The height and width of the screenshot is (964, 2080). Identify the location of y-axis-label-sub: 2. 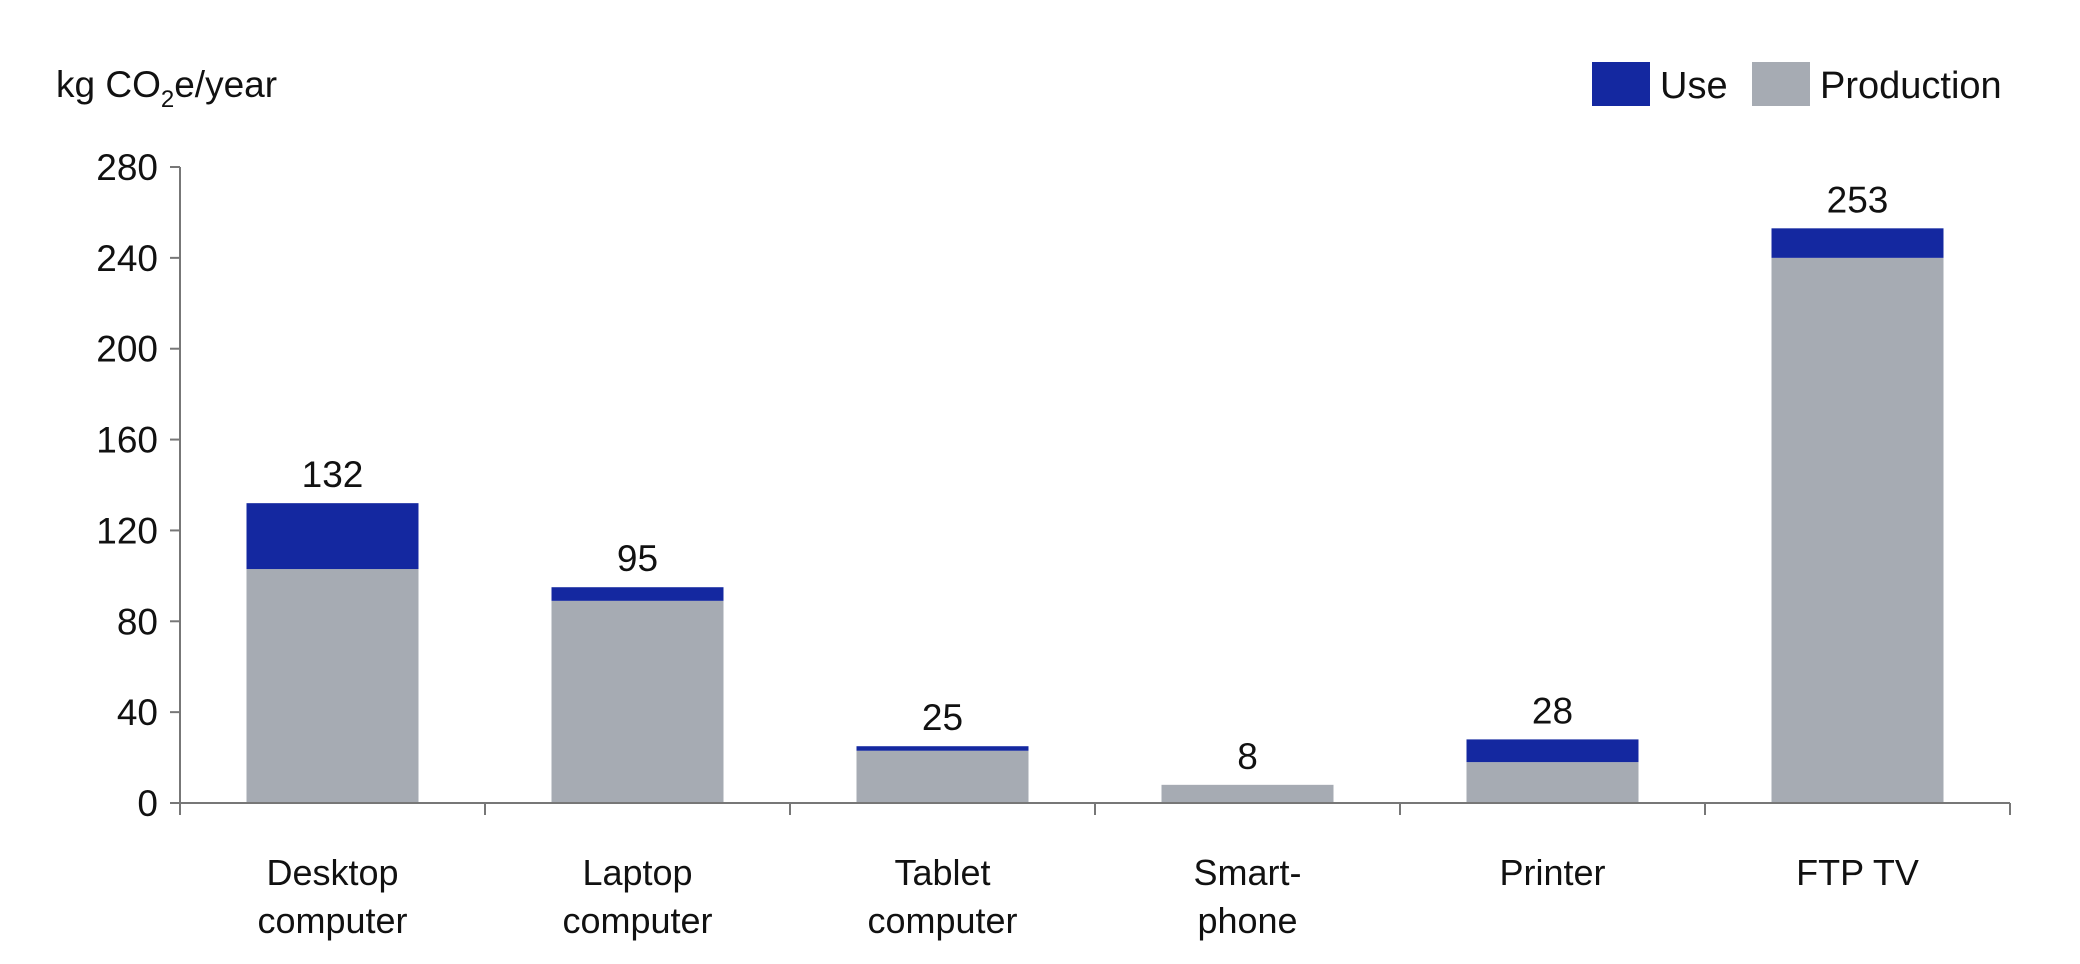
(167, 99).